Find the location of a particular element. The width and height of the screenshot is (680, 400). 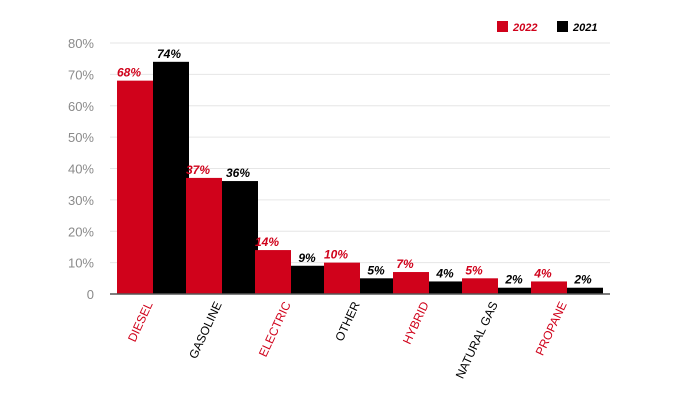

bar-2022-gasoline is located at coordinates (204, 235).